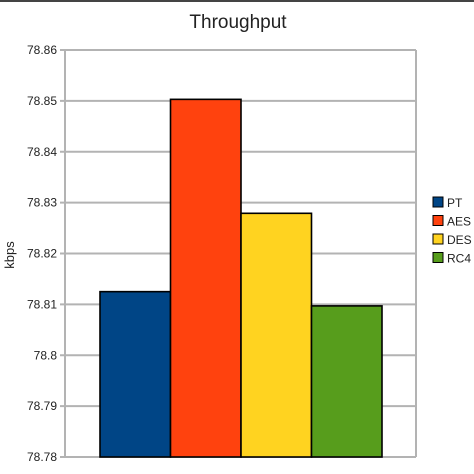 The height and width of the screenshot is (474, 474). What do you see at coordinates (135, 374) in the screenshot?
I see `bar-pt` at bounding box center [135, 374].